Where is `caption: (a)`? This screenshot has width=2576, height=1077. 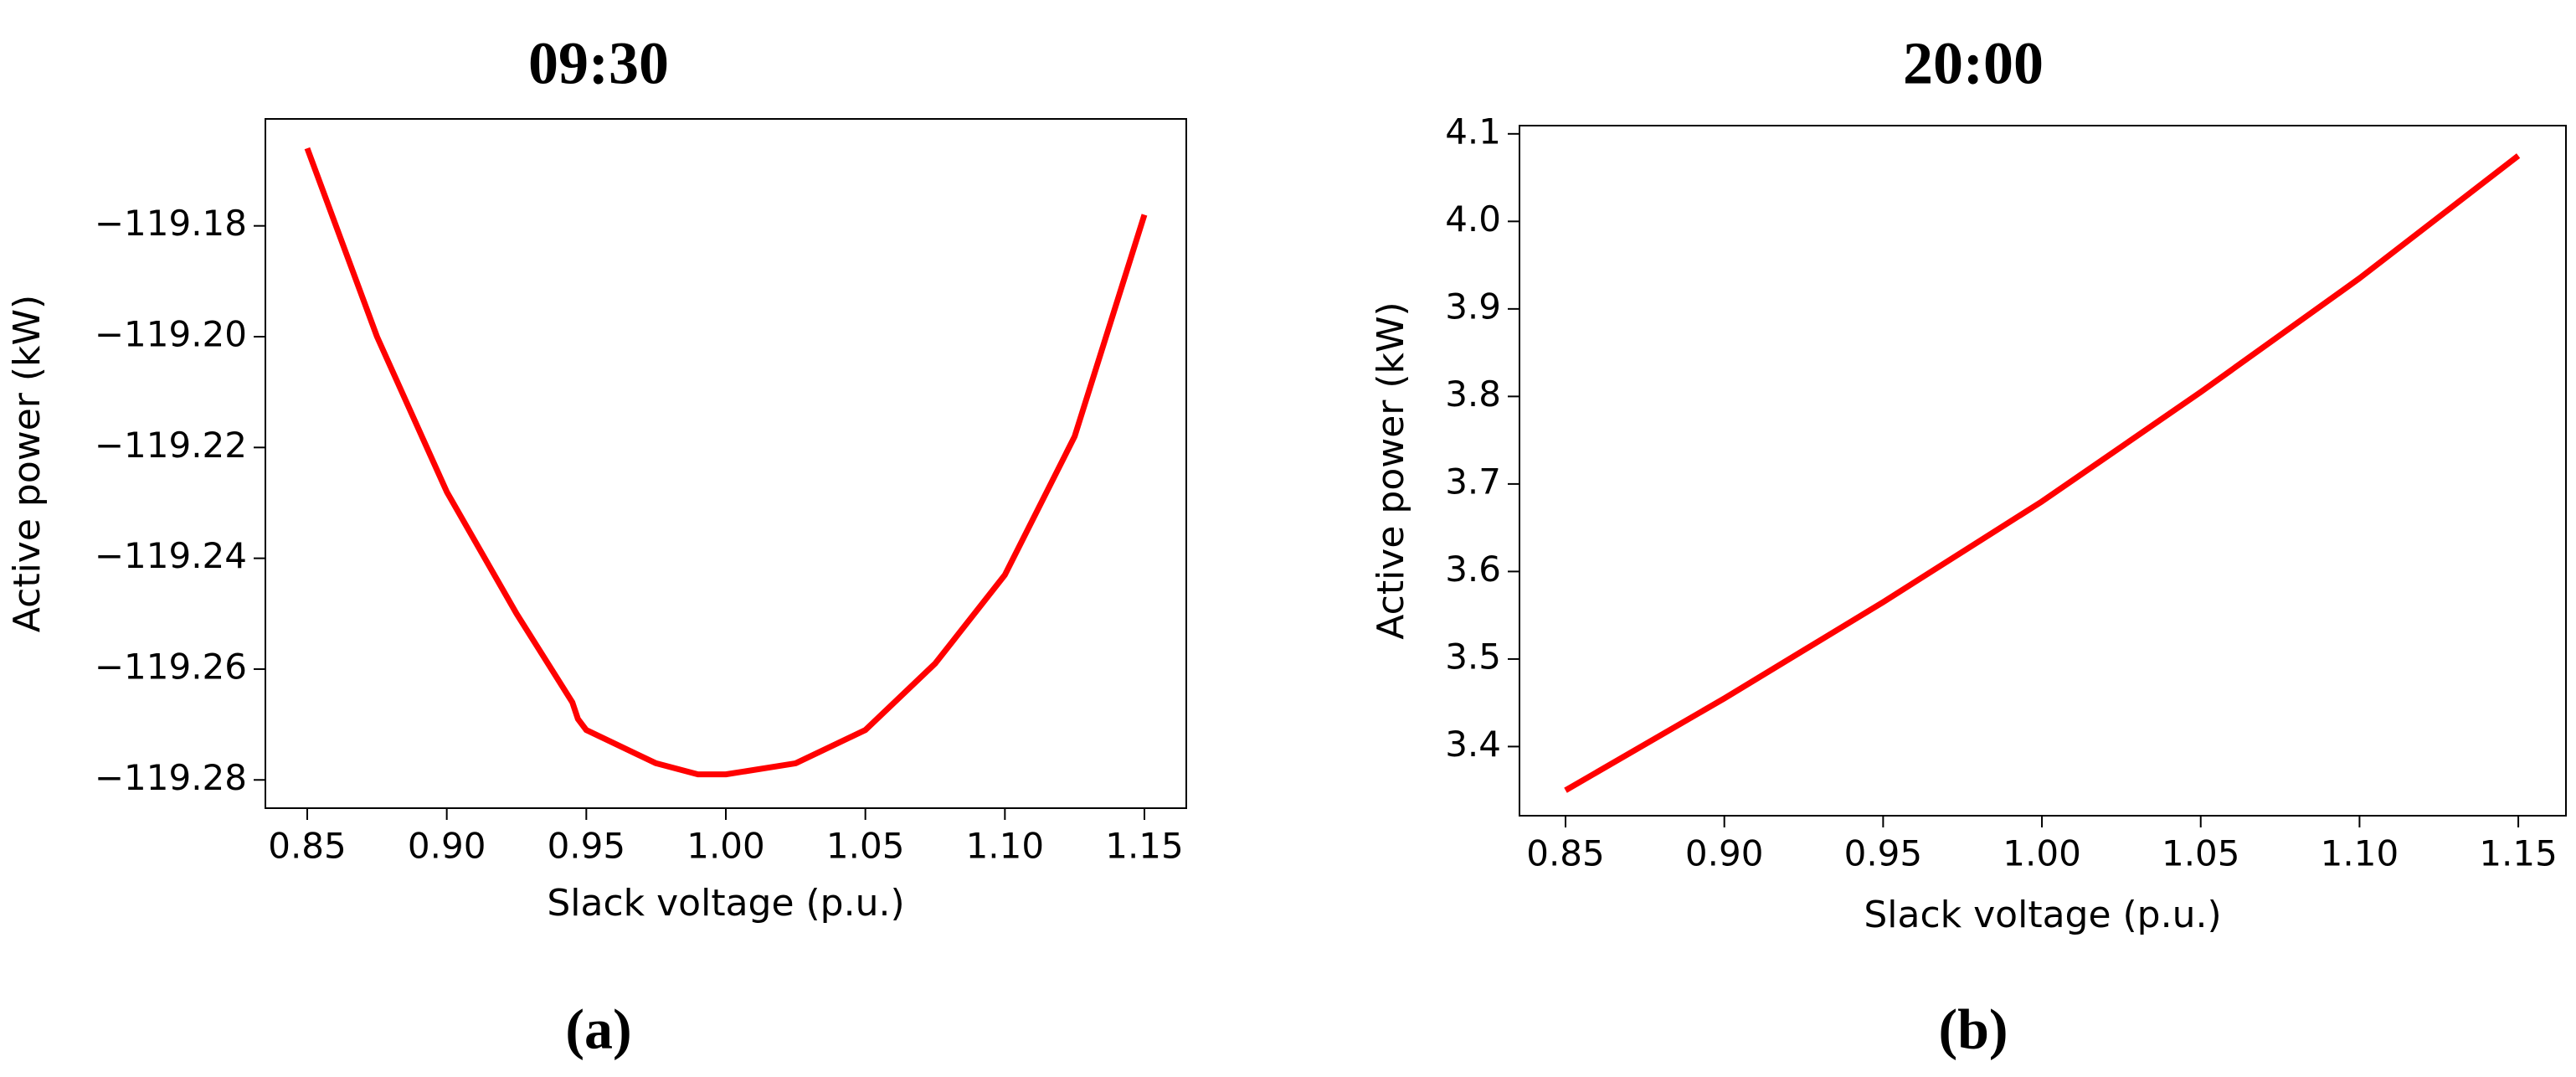 caption: (a) is located at coordinates (598, 1029).